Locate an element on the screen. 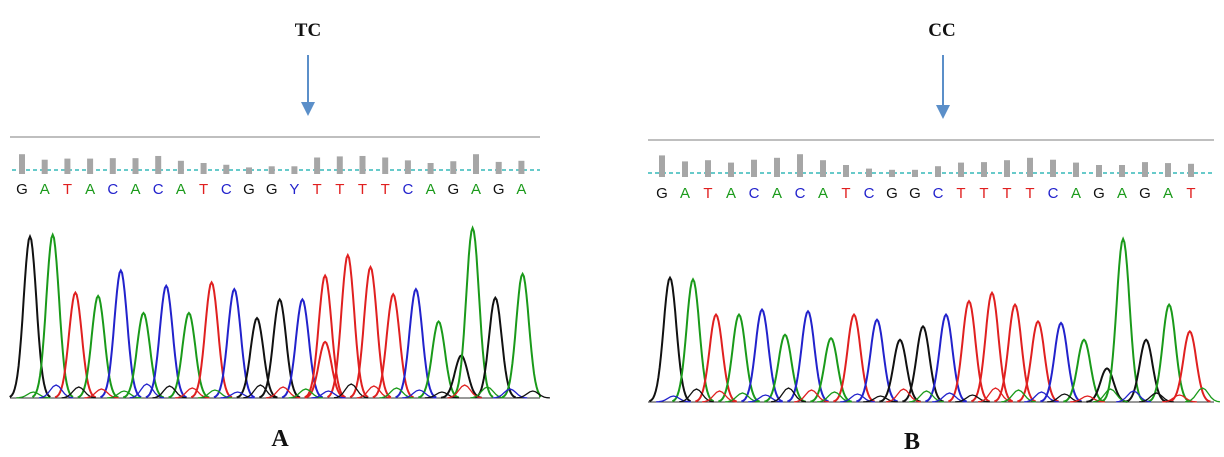  arrow-a is located at coordinates (308, 85).